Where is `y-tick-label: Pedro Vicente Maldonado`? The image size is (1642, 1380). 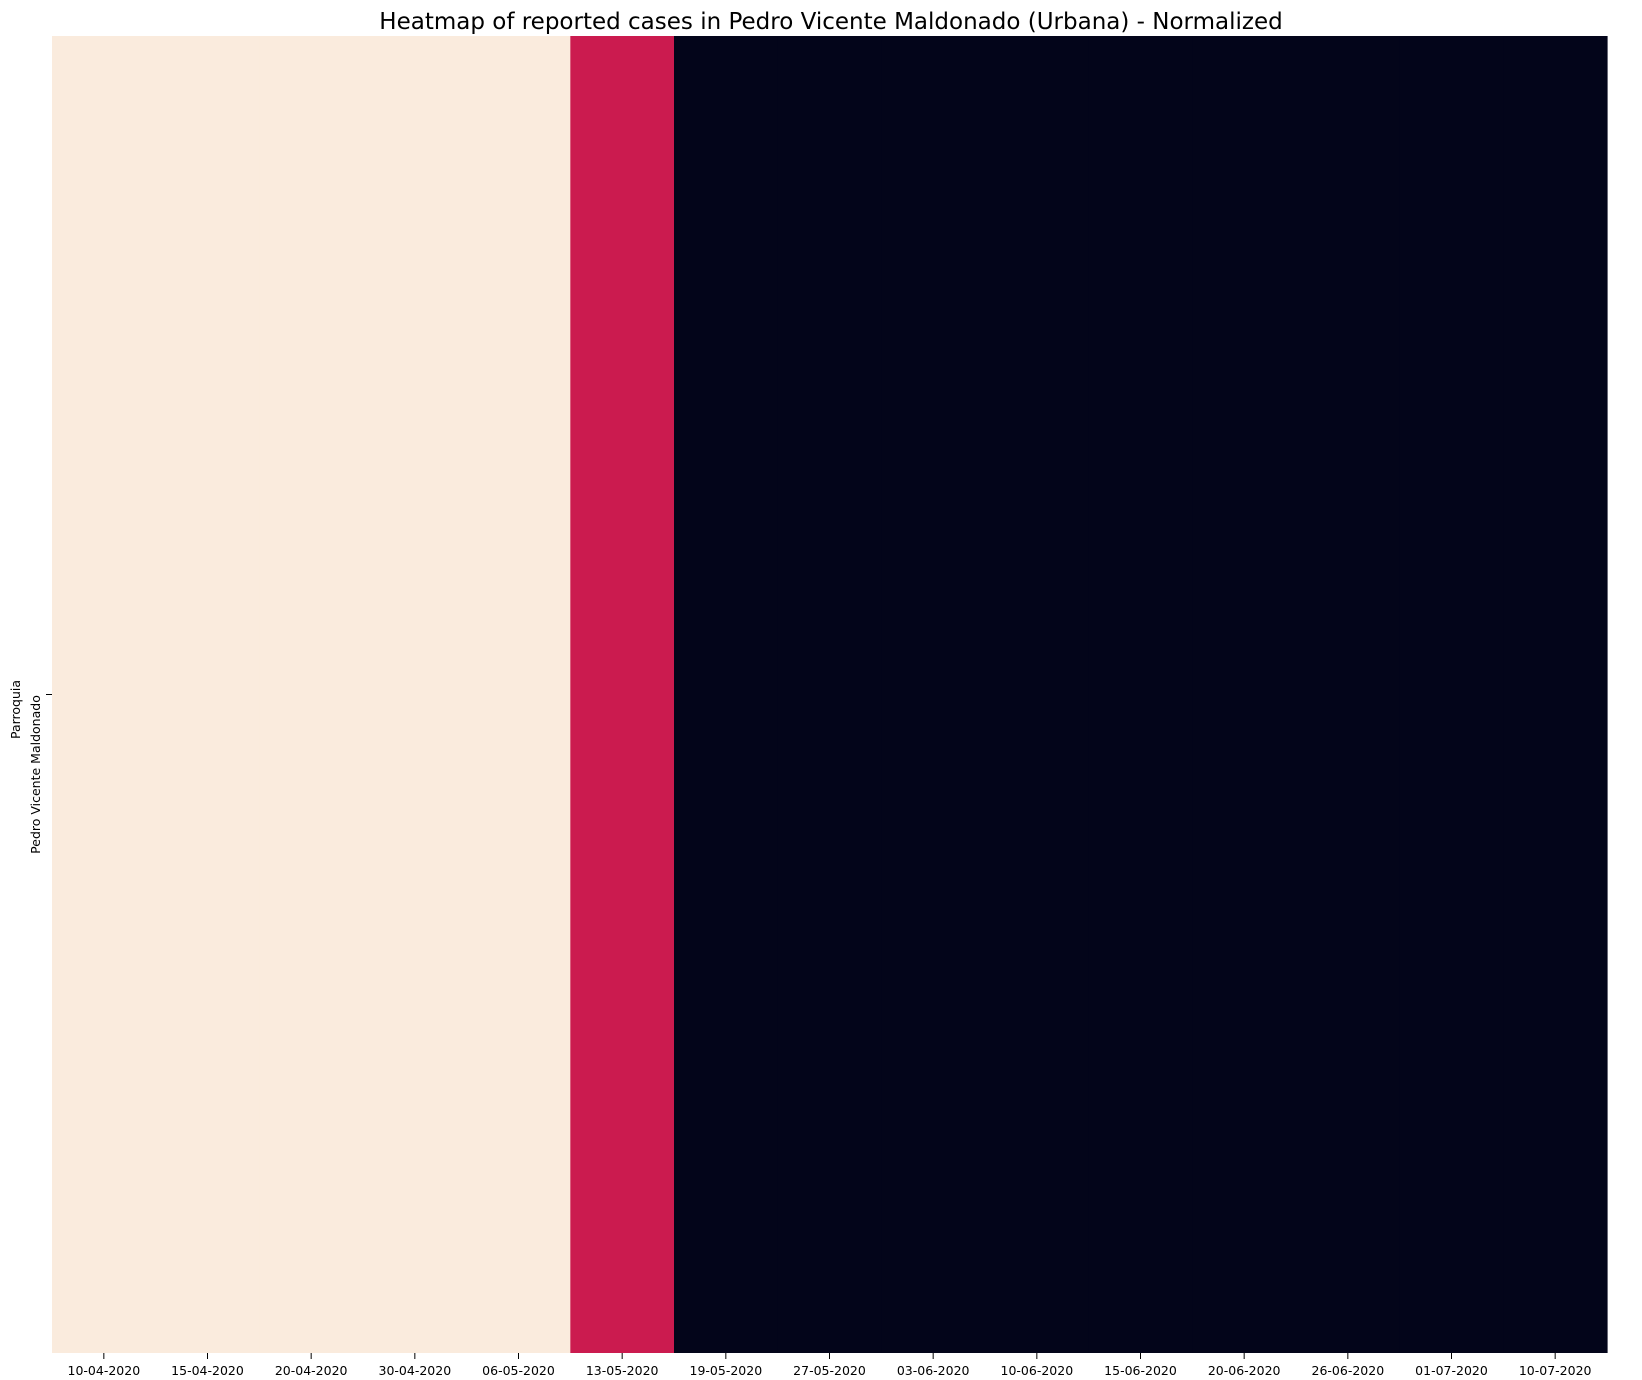
y-tick-label: Pedro Vicente Maldonado is located at coordinates (35, 774).